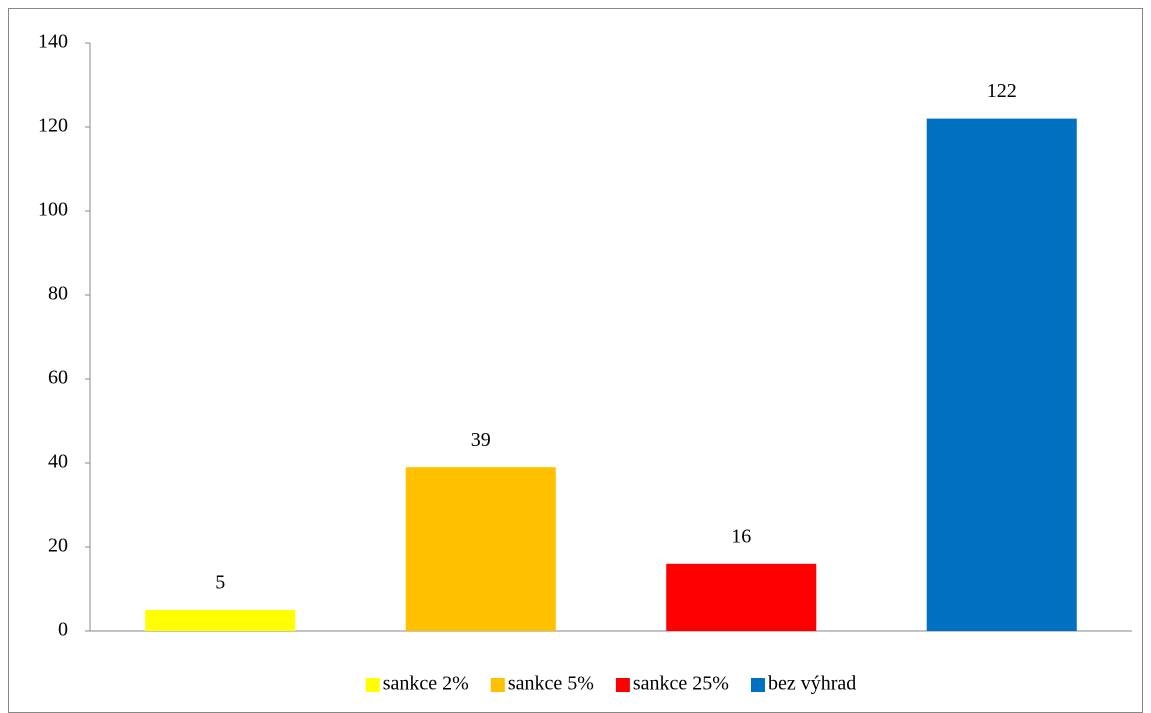 Image resolution: width=1151 pixels, height=713 pixels. What do you see at coordinates (551, 684) in the screenshot?
I see `legend-label: sankce 5%` at bounding box center [551, 684].